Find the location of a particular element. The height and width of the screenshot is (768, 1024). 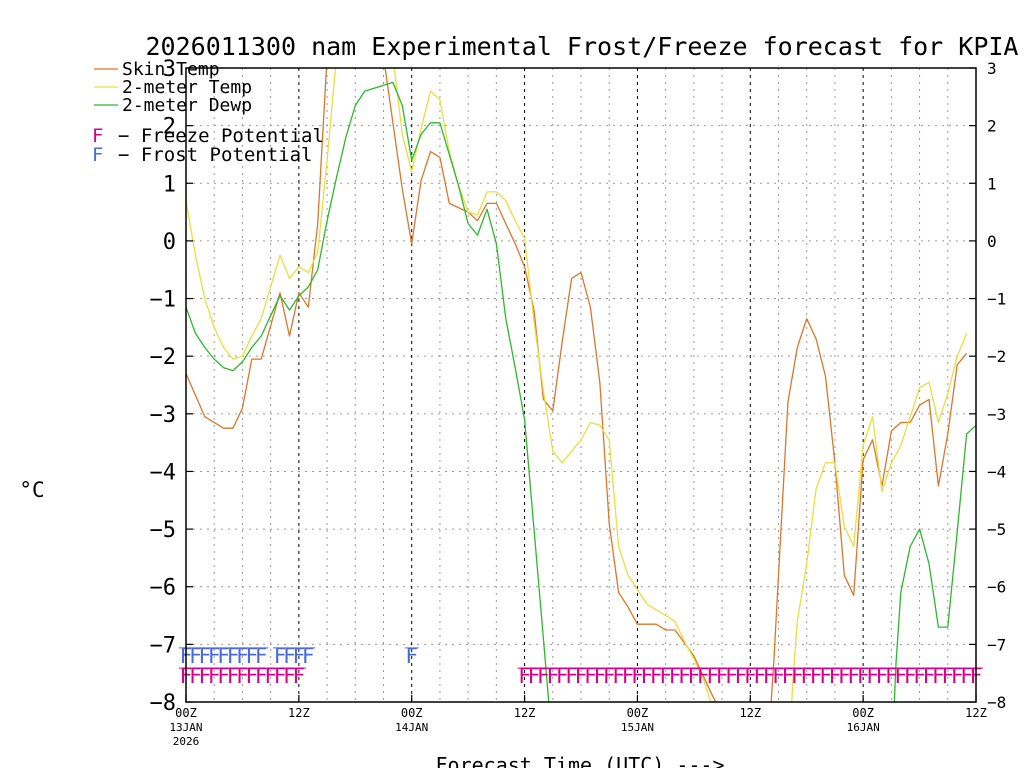

legend-entry: 2-meter Temp is located at coordinates (187, 87).